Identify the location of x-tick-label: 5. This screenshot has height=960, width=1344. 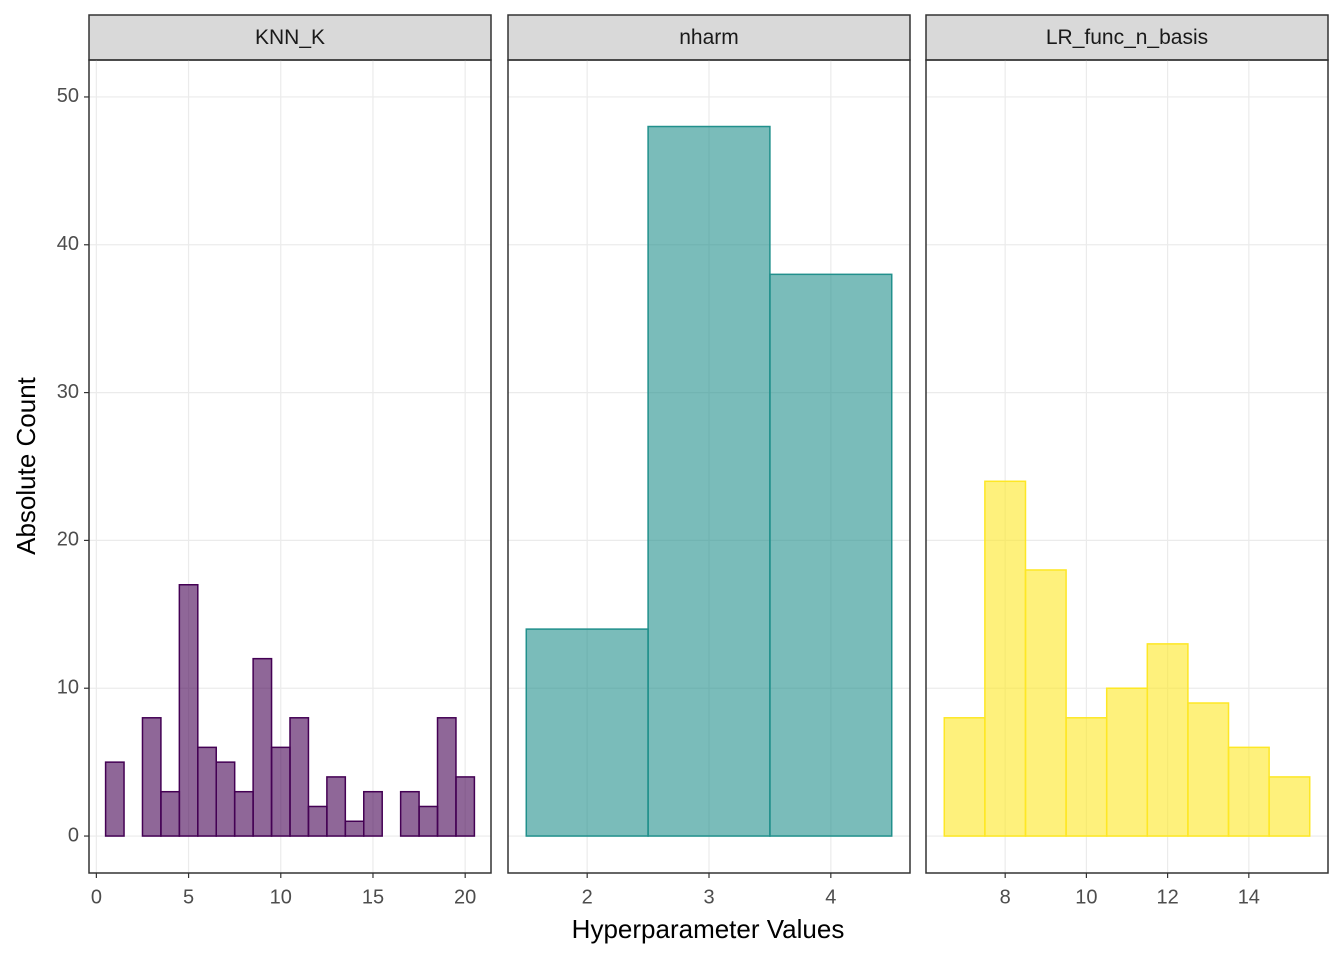
(188, 897).